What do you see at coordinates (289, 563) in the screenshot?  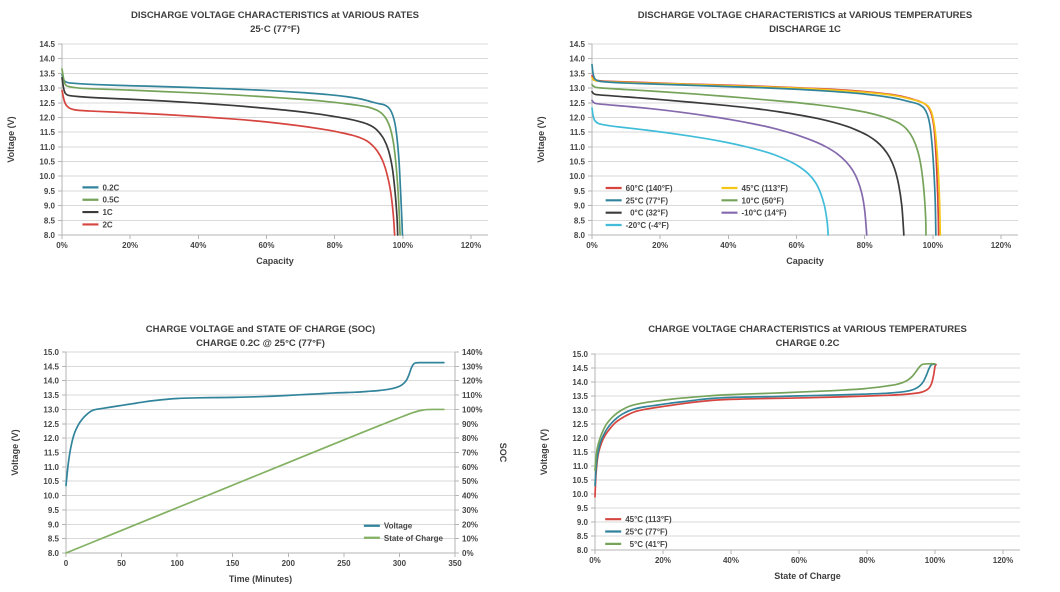 I see `x-tick-label: 200` at bounding box center [289, 563].